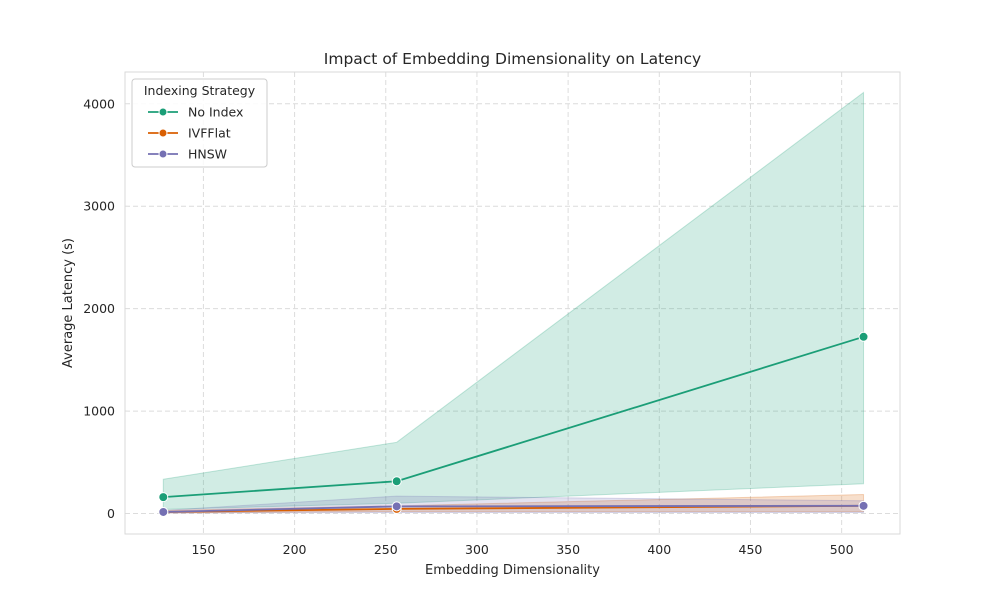 Image resolution: width=1000 pixels, height=600 pixels. I want to click on y-axis-ticks: 0 1000 2000 3000 4000, so click(99, 308).